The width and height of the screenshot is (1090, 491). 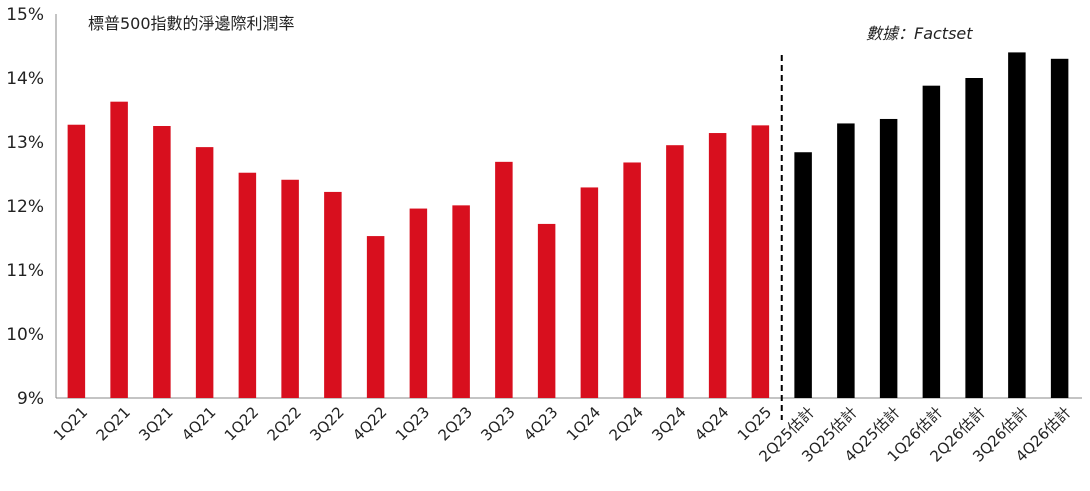 What do you see at coordinates (25, 335) in the screenshot?
I see `y-tick-label: 10%` at bounding box center [25, 335].